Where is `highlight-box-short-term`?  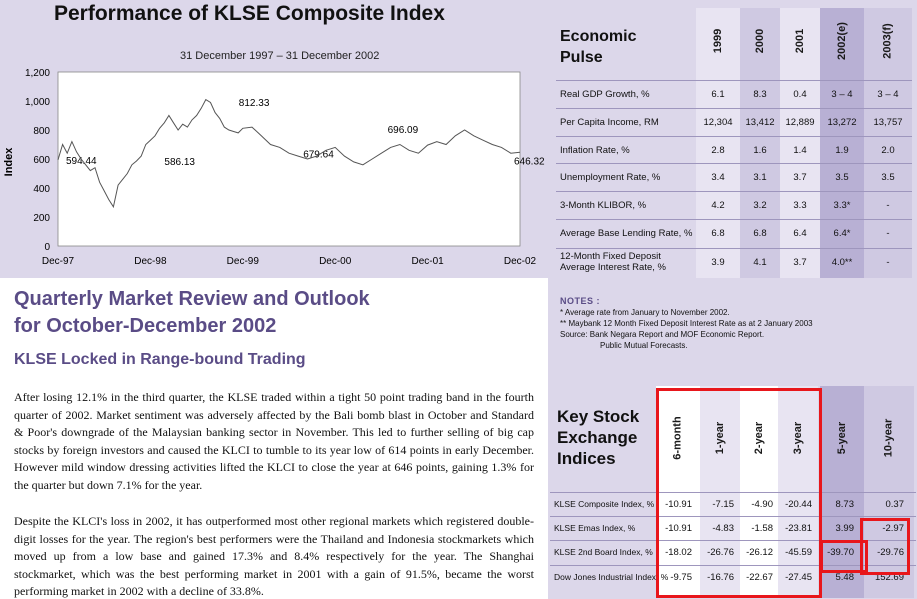
highlight-box-short-term is located at coordinates (739, 493).